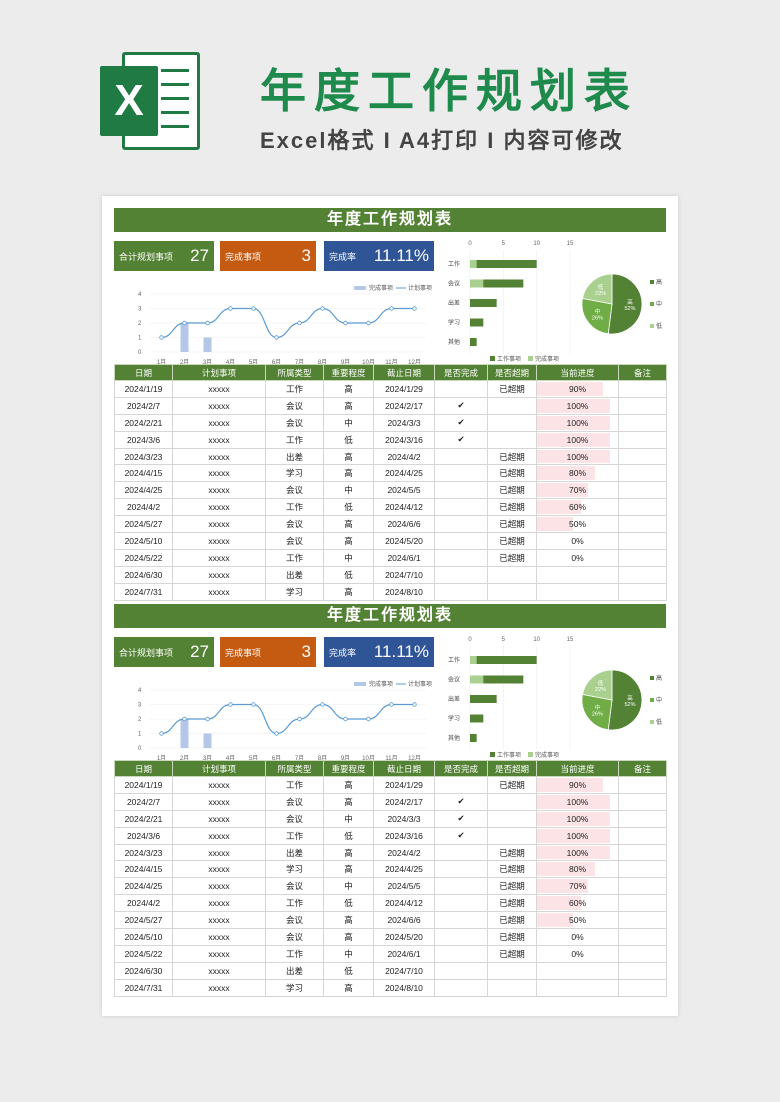  I want to click on cell-deadline: 2024/6/1, so click(404, 953).